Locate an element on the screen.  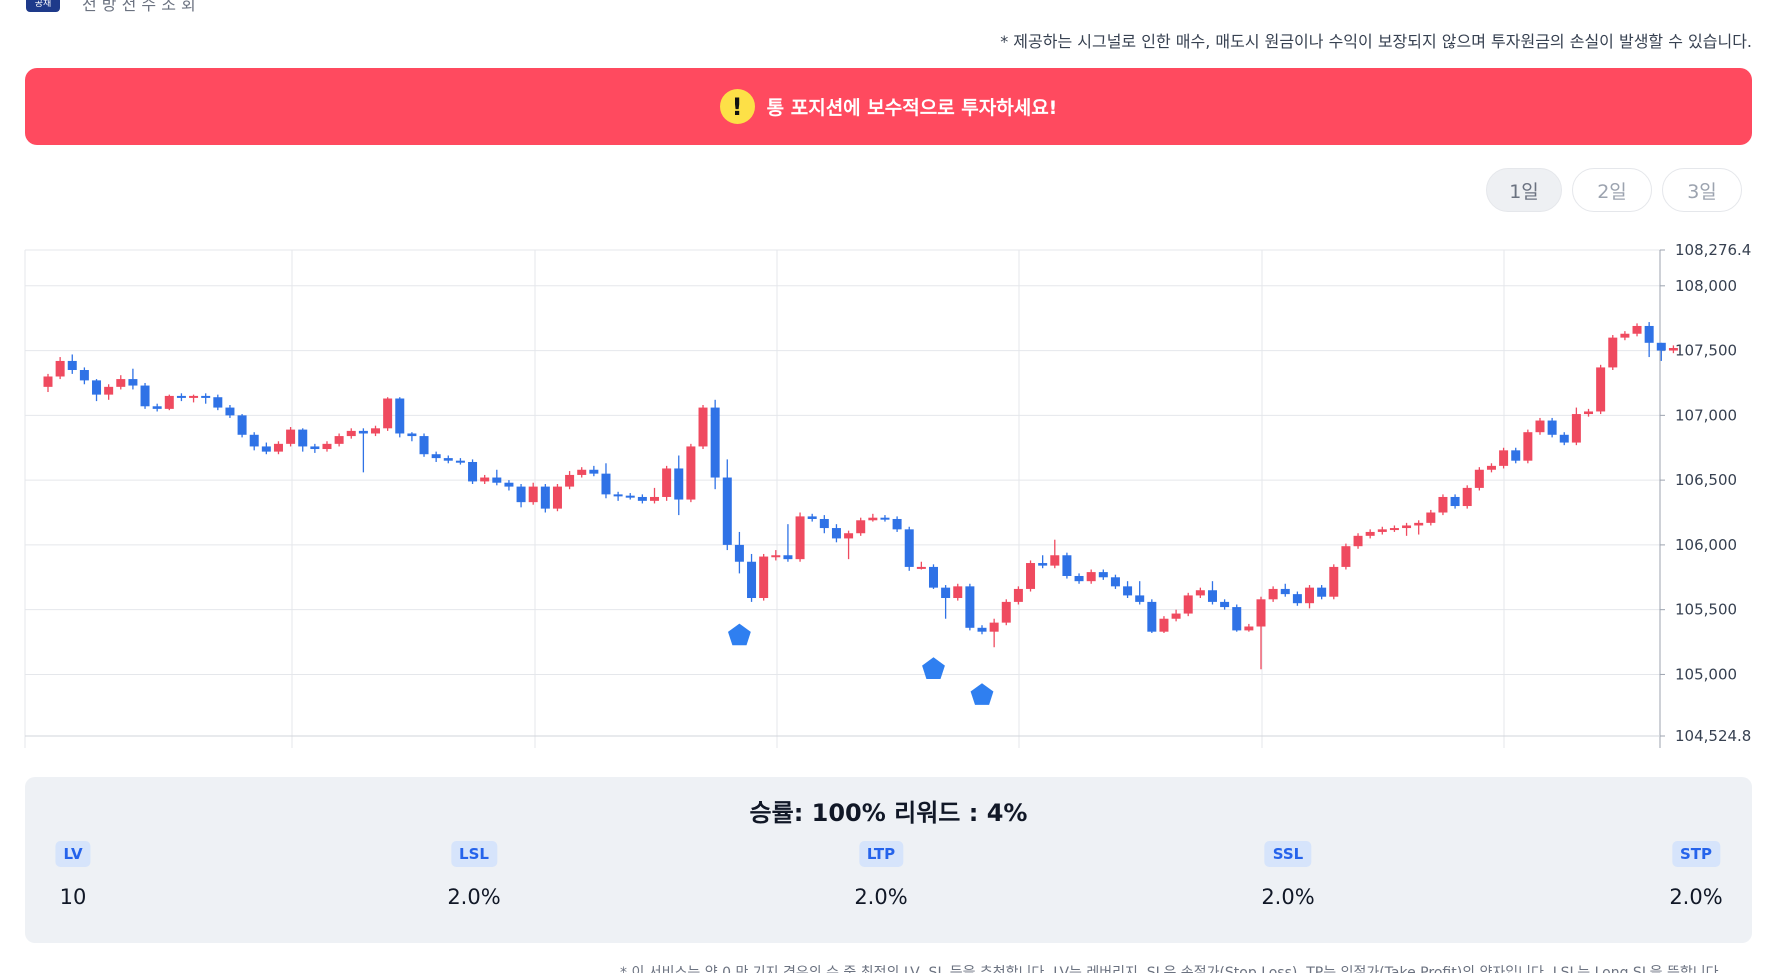
warning-text: 통 포지션에 보수적으로 투자하세요! is located at coordinates (912, 108).